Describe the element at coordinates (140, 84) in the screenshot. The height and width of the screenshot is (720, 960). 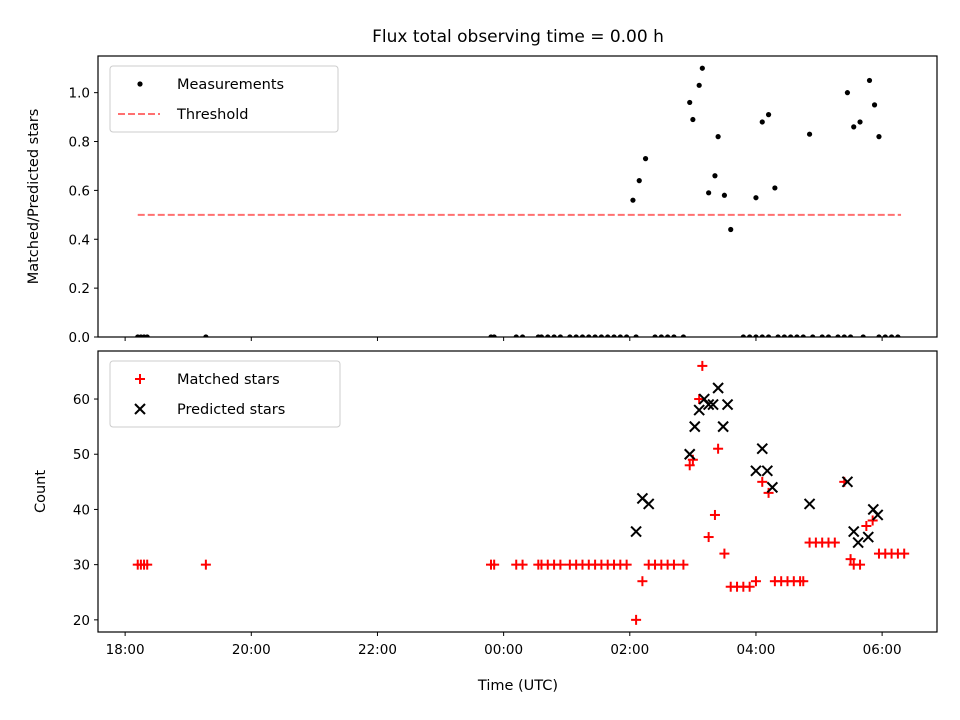
I see `legend-dot-icon` at that location.